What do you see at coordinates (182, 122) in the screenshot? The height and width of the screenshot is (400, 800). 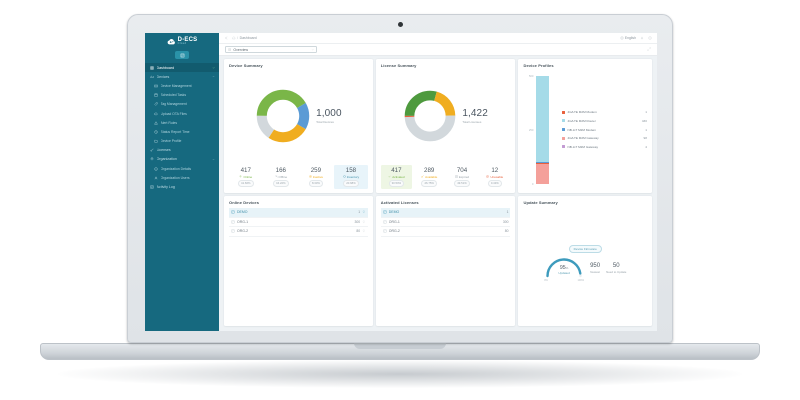 I see `sidebar-item-alert-rules: Alert Rules` at bounding box center [182, 122].